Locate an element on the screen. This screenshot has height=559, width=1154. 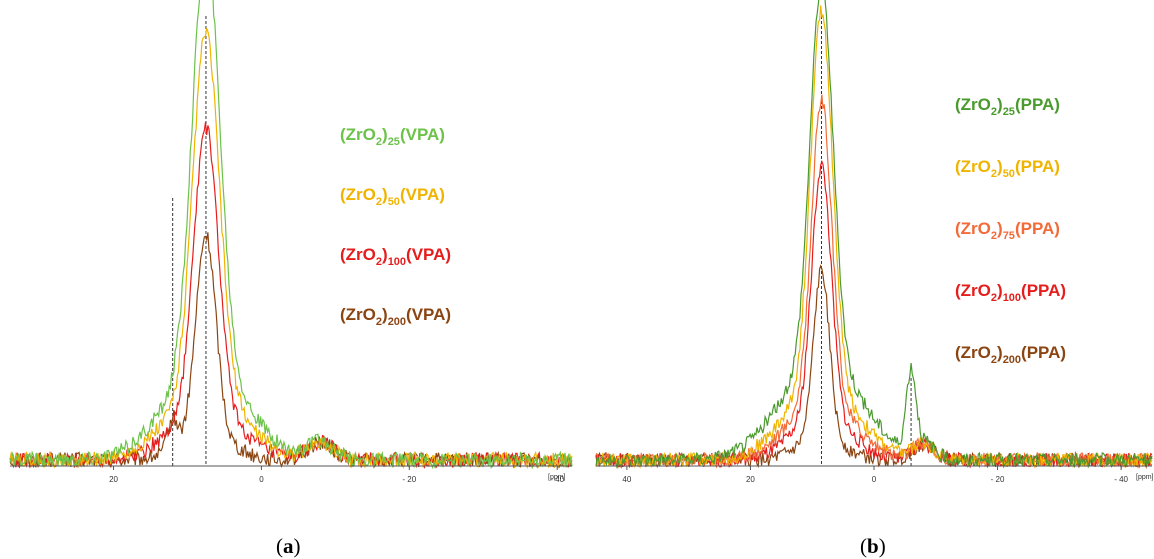
panel-label-b-letter: b is located at coordinates (873, 546).